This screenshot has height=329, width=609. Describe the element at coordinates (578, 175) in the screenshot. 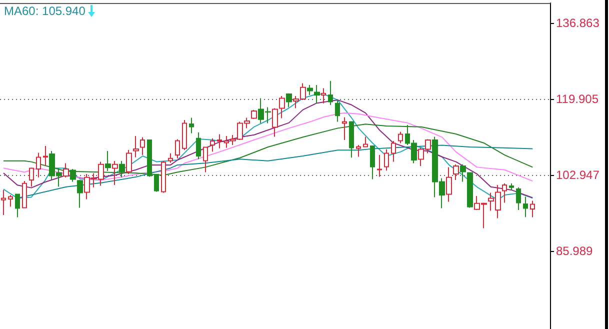

I see `y-tick-label: 102.947` at that location.